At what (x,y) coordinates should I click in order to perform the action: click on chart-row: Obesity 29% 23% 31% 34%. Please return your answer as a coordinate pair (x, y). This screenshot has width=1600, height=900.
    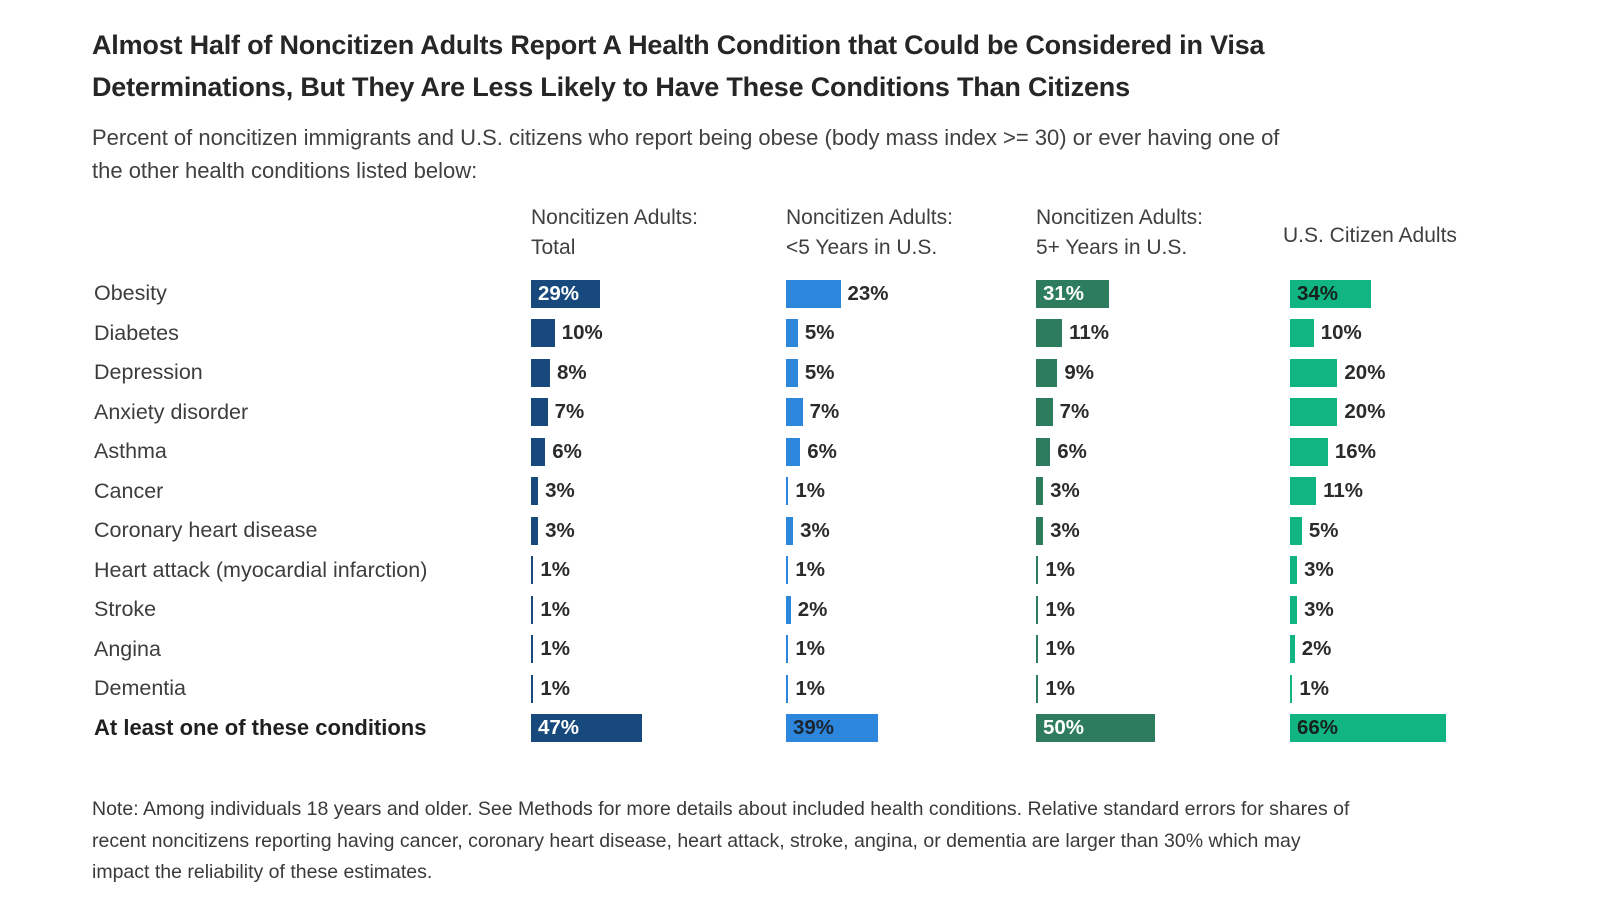
    Looking at the image, I should click on (800, 294).